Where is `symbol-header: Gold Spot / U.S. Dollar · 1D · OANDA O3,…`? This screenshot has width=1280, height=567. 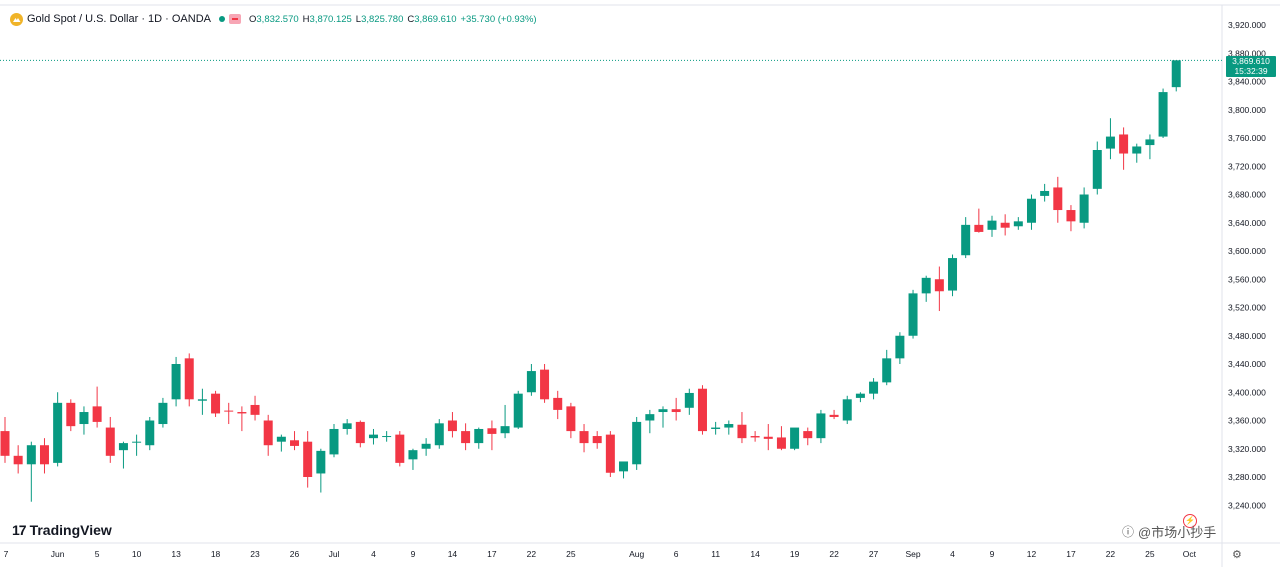 symbol-header: Gold Spot / U.S. Dollar · 1D · OANDA O3,… is located at coordinates (275, 19).